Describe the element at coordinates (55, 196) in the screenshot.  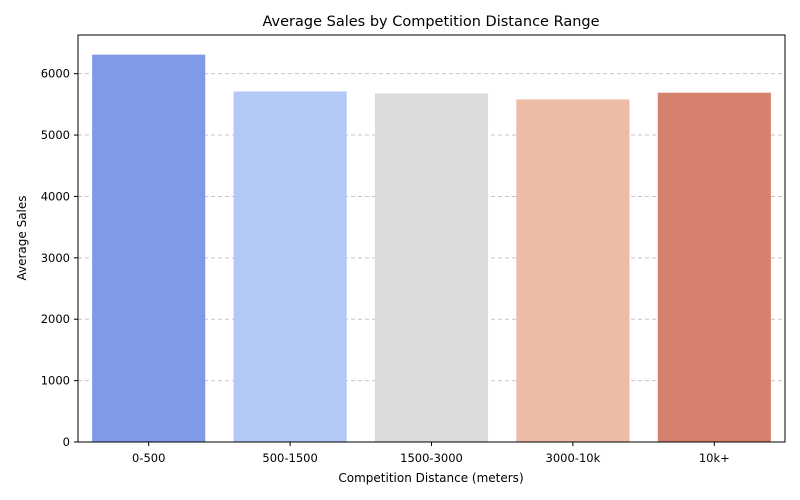
I see `y-tick-label: 4000` at that location.